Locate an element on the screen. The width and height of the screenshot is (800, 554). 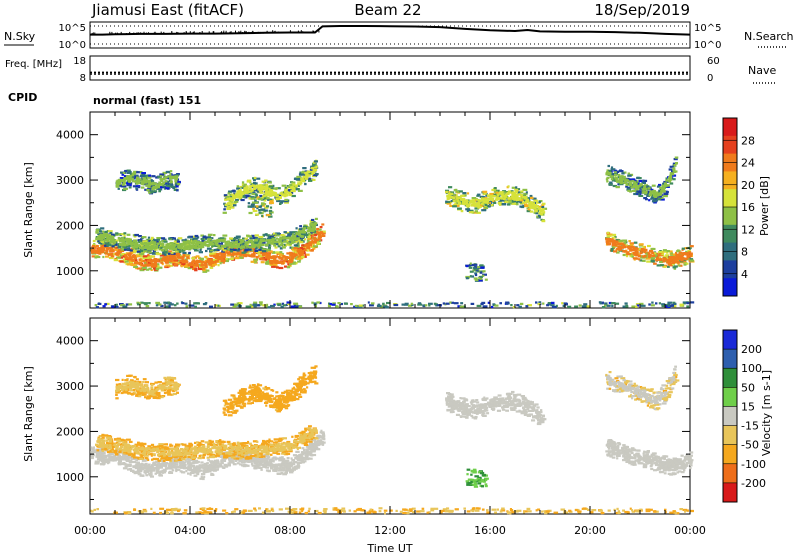
station-title: Jiamusi East (fitACF) is located at coordinates (167, 10).